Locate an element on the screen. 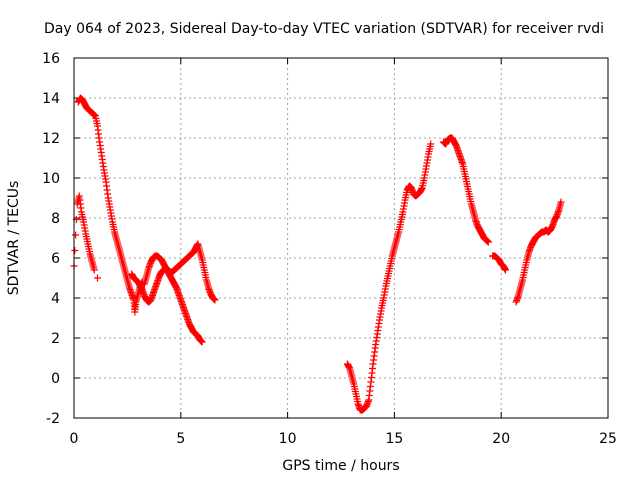 The height and width of the screenshot is (480, 640). x-axis-label: GPS time / hours is located at coordinates (340, 466).